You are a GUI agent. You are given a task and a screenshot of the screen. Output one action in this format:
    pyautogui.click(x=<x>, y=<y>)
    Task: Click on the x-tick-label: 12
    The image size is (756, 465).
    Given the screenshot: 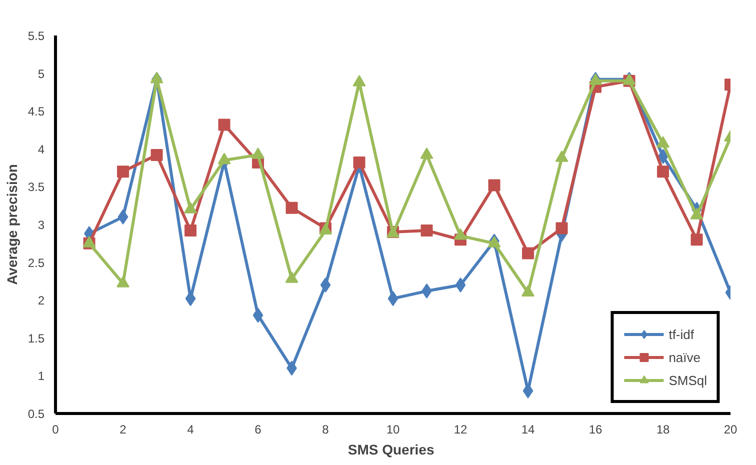 What is the action you would take?
    pyautogui.click(x=461, y=429)
    